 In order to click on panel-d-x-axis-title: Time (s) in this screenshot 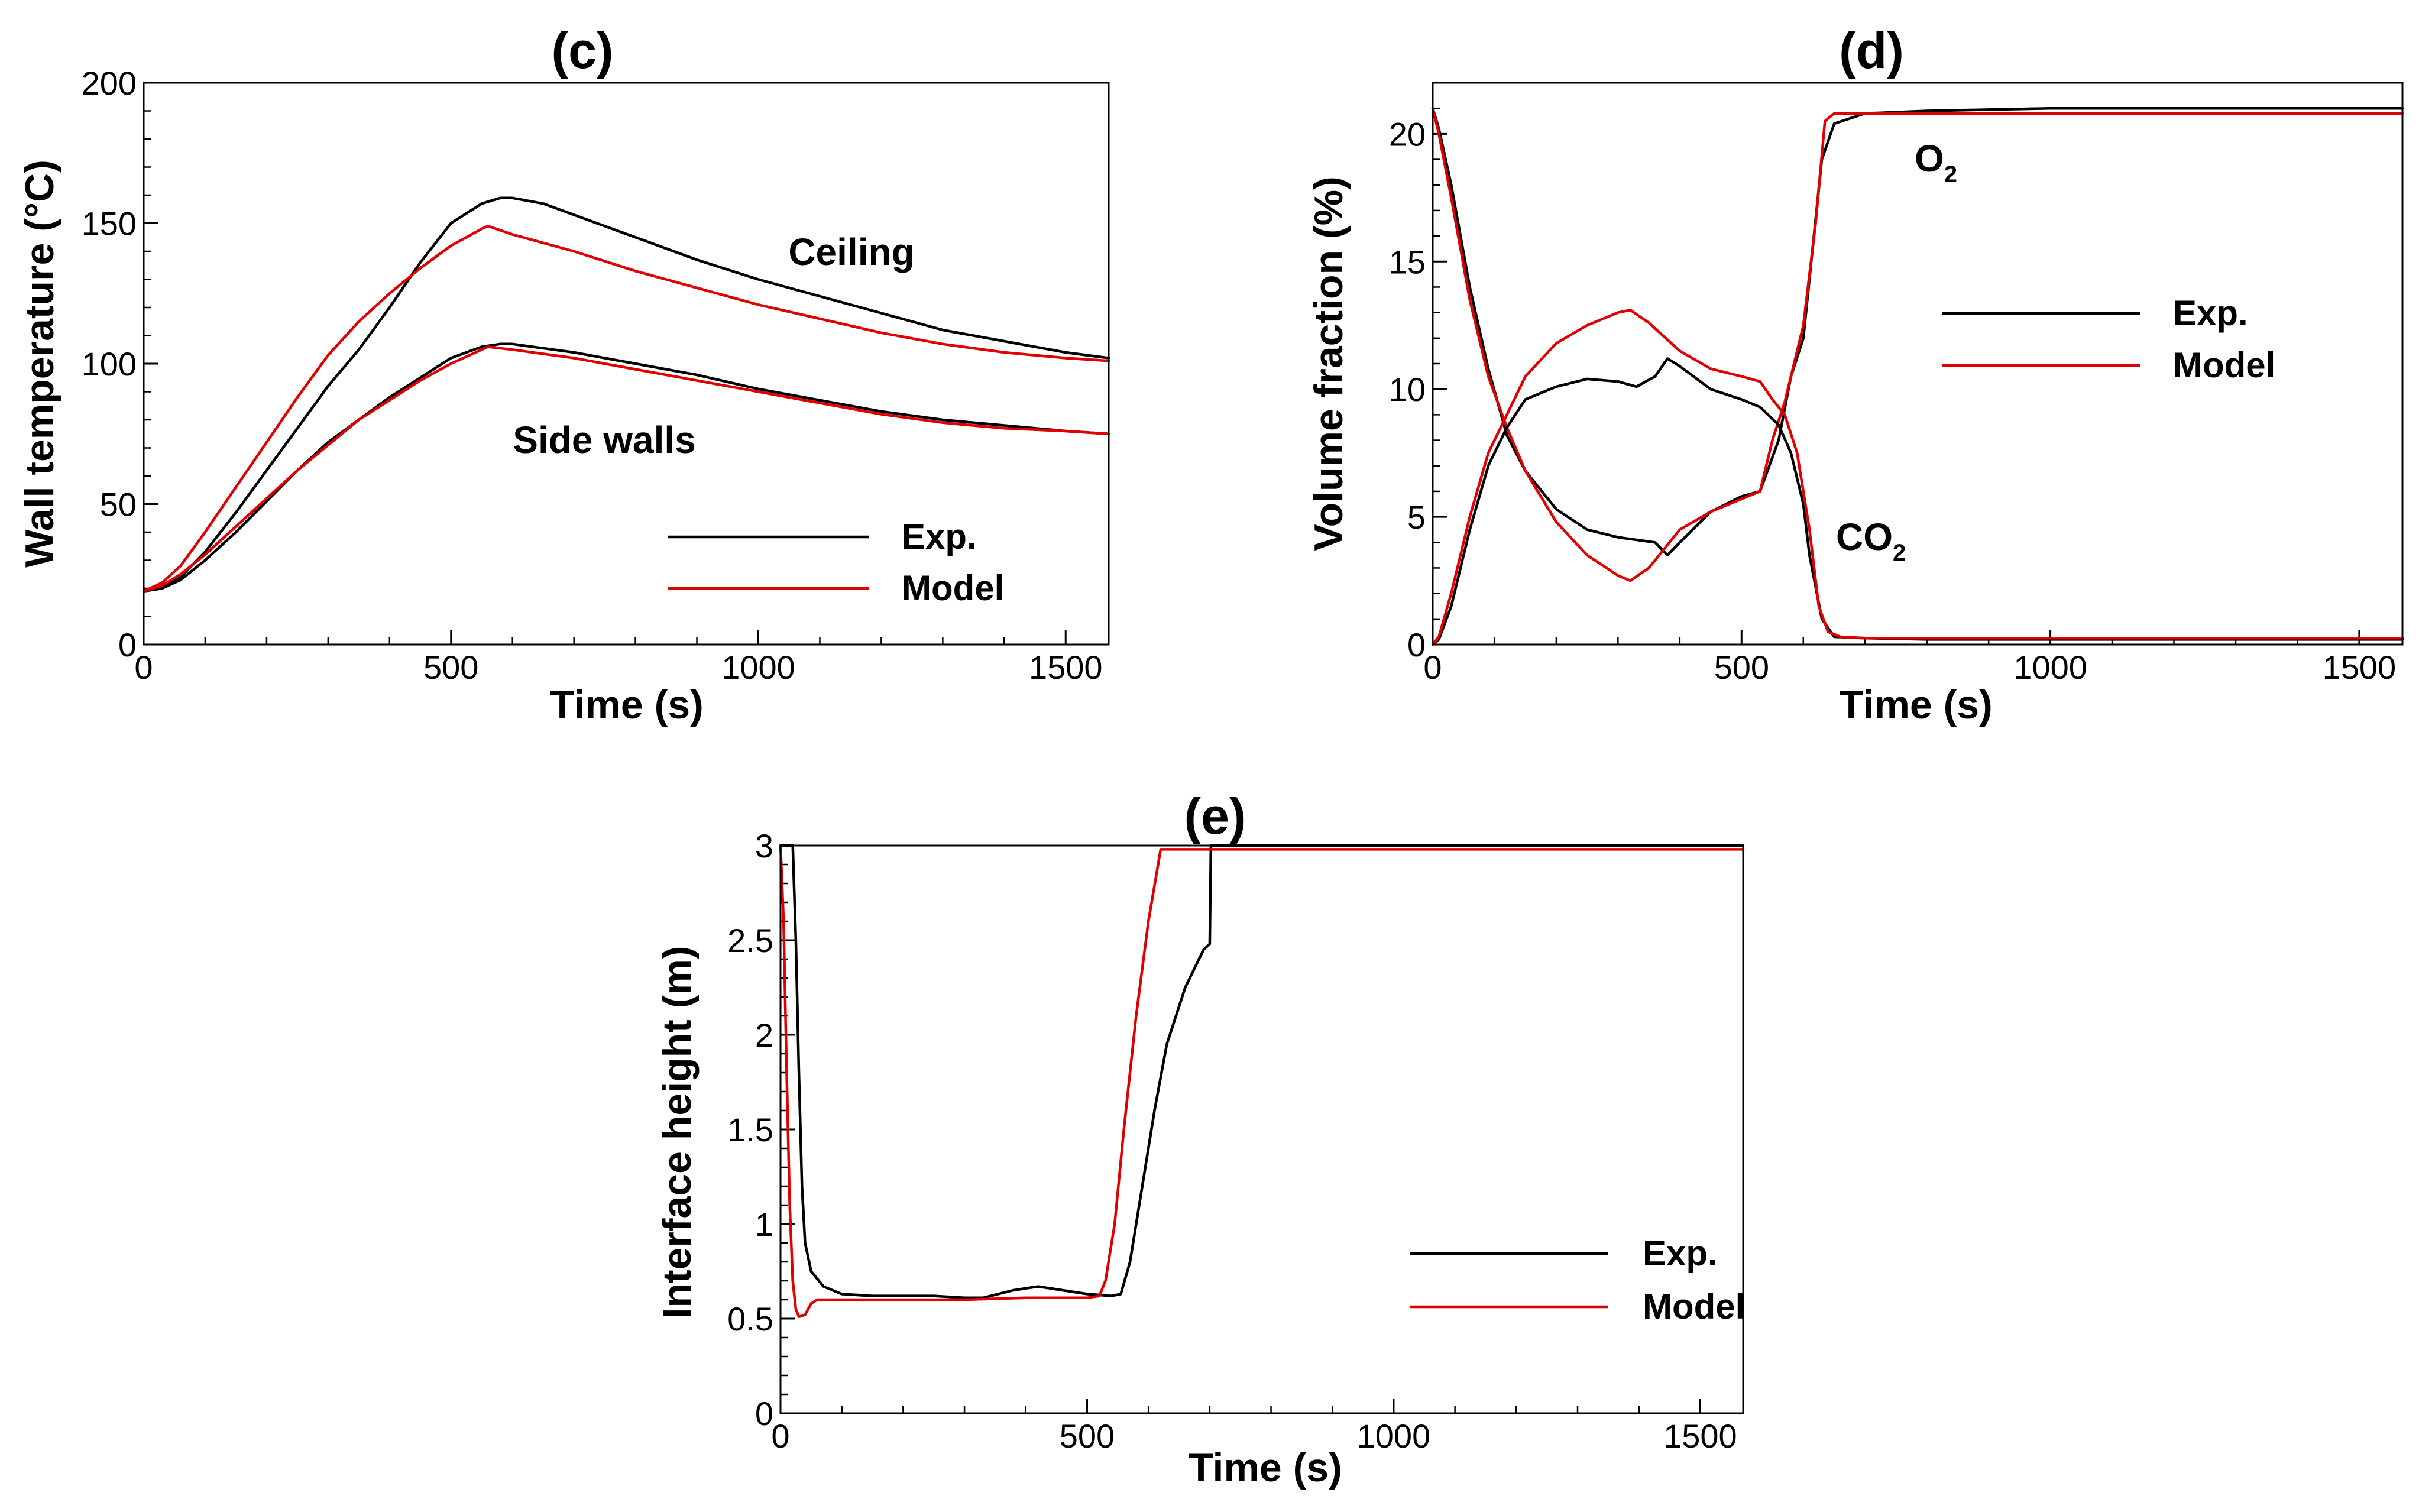, I will do `click(1915, 704)`.